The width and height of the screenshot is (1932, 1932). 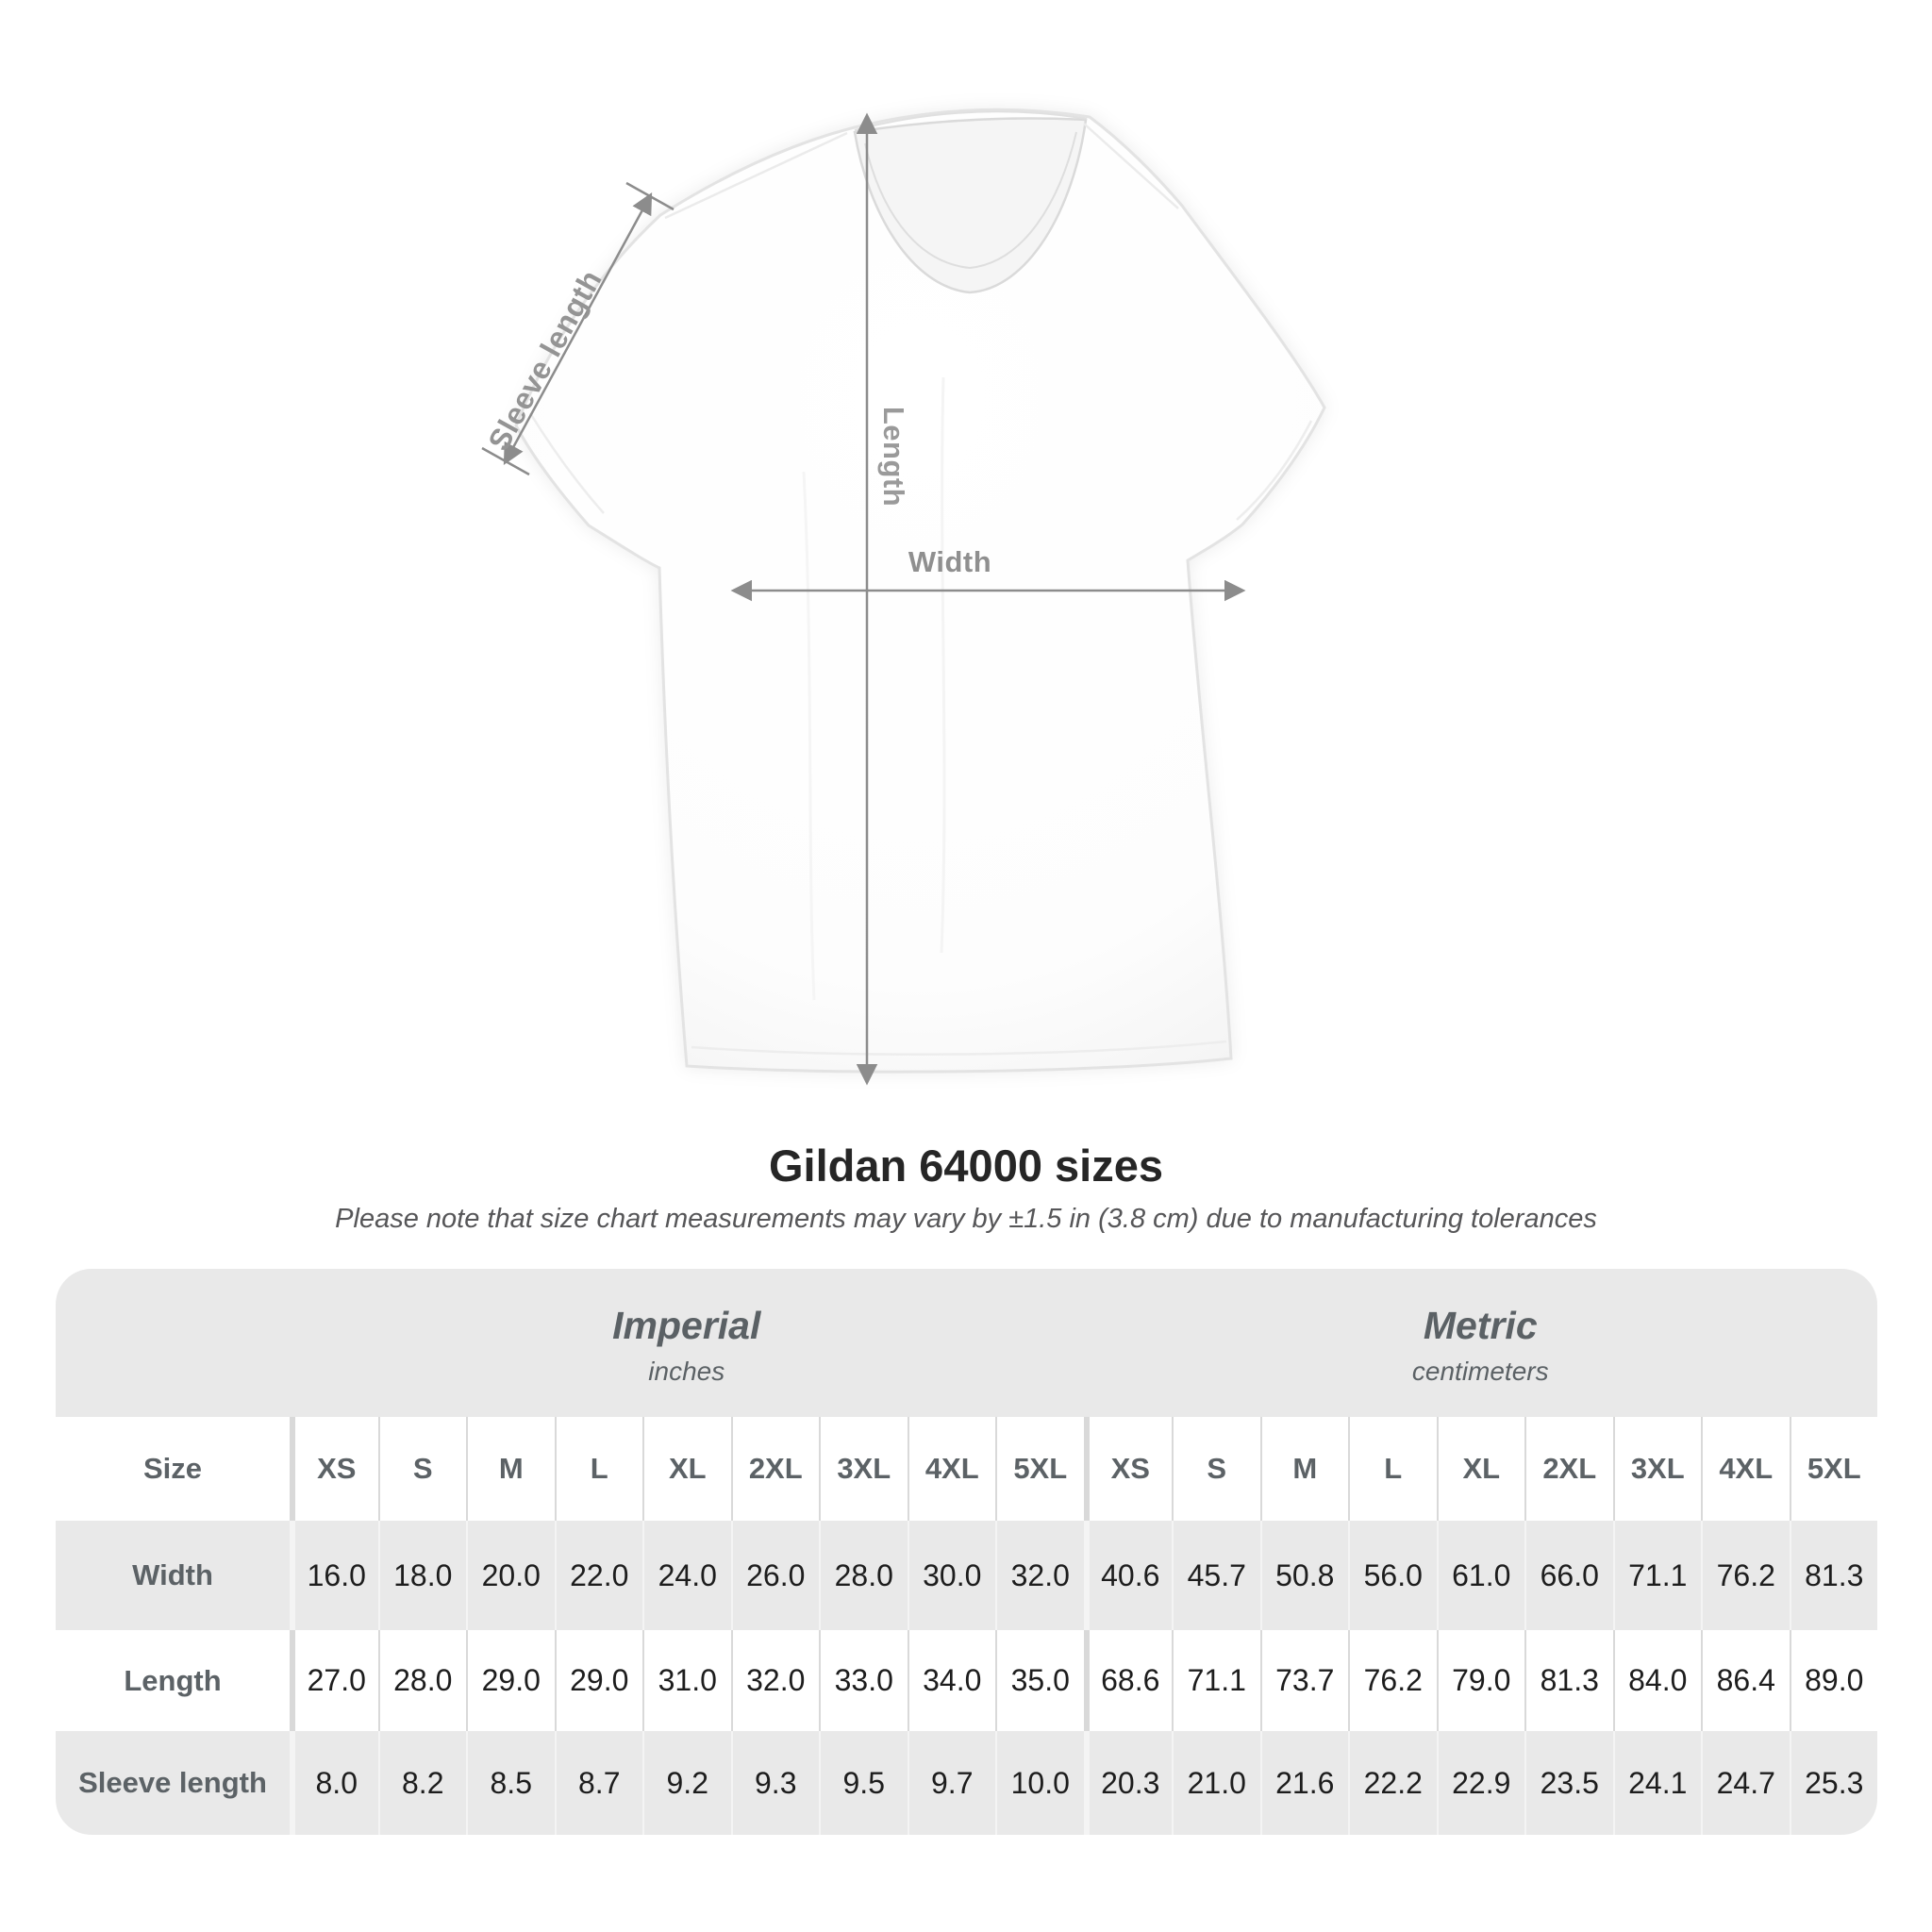 What do you see at coordinates (172, 1469) in the screenshot?
I see `size-header-label: Size` at bounding box center [172, 1469].